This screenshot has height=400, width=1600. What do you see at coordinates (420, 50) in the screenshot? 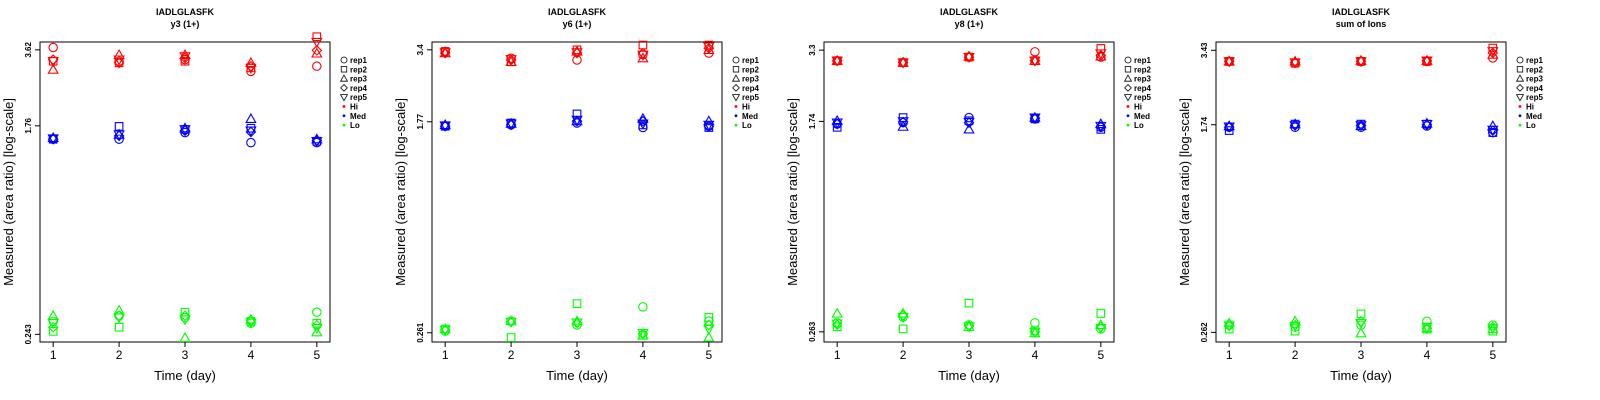
I see `y-tick-label: 3.4` at bounding box center [420, 50].